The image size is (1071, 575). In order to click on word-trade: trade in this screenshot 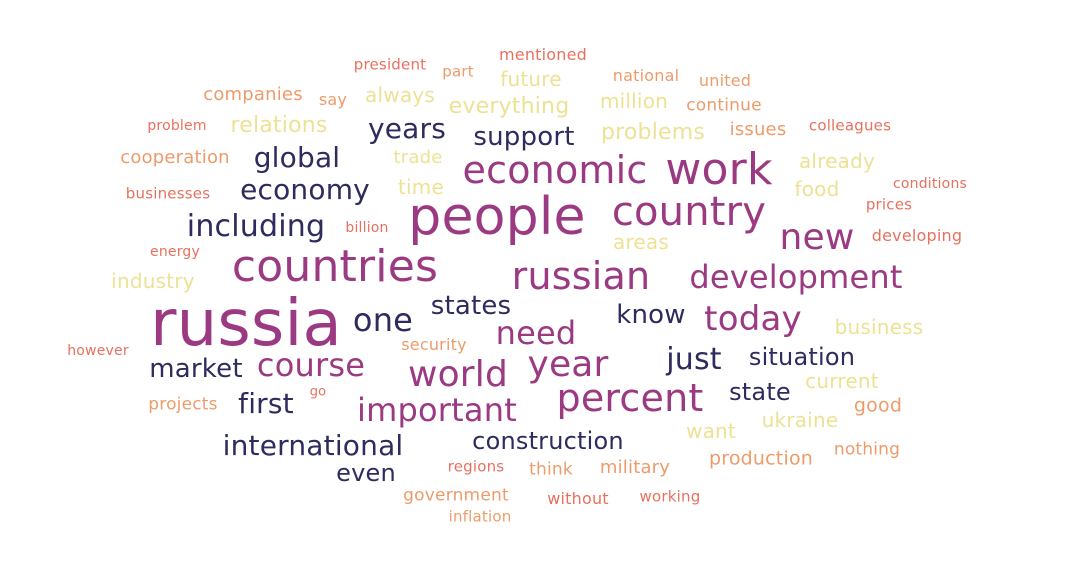, I will do `click(418, 157)`.